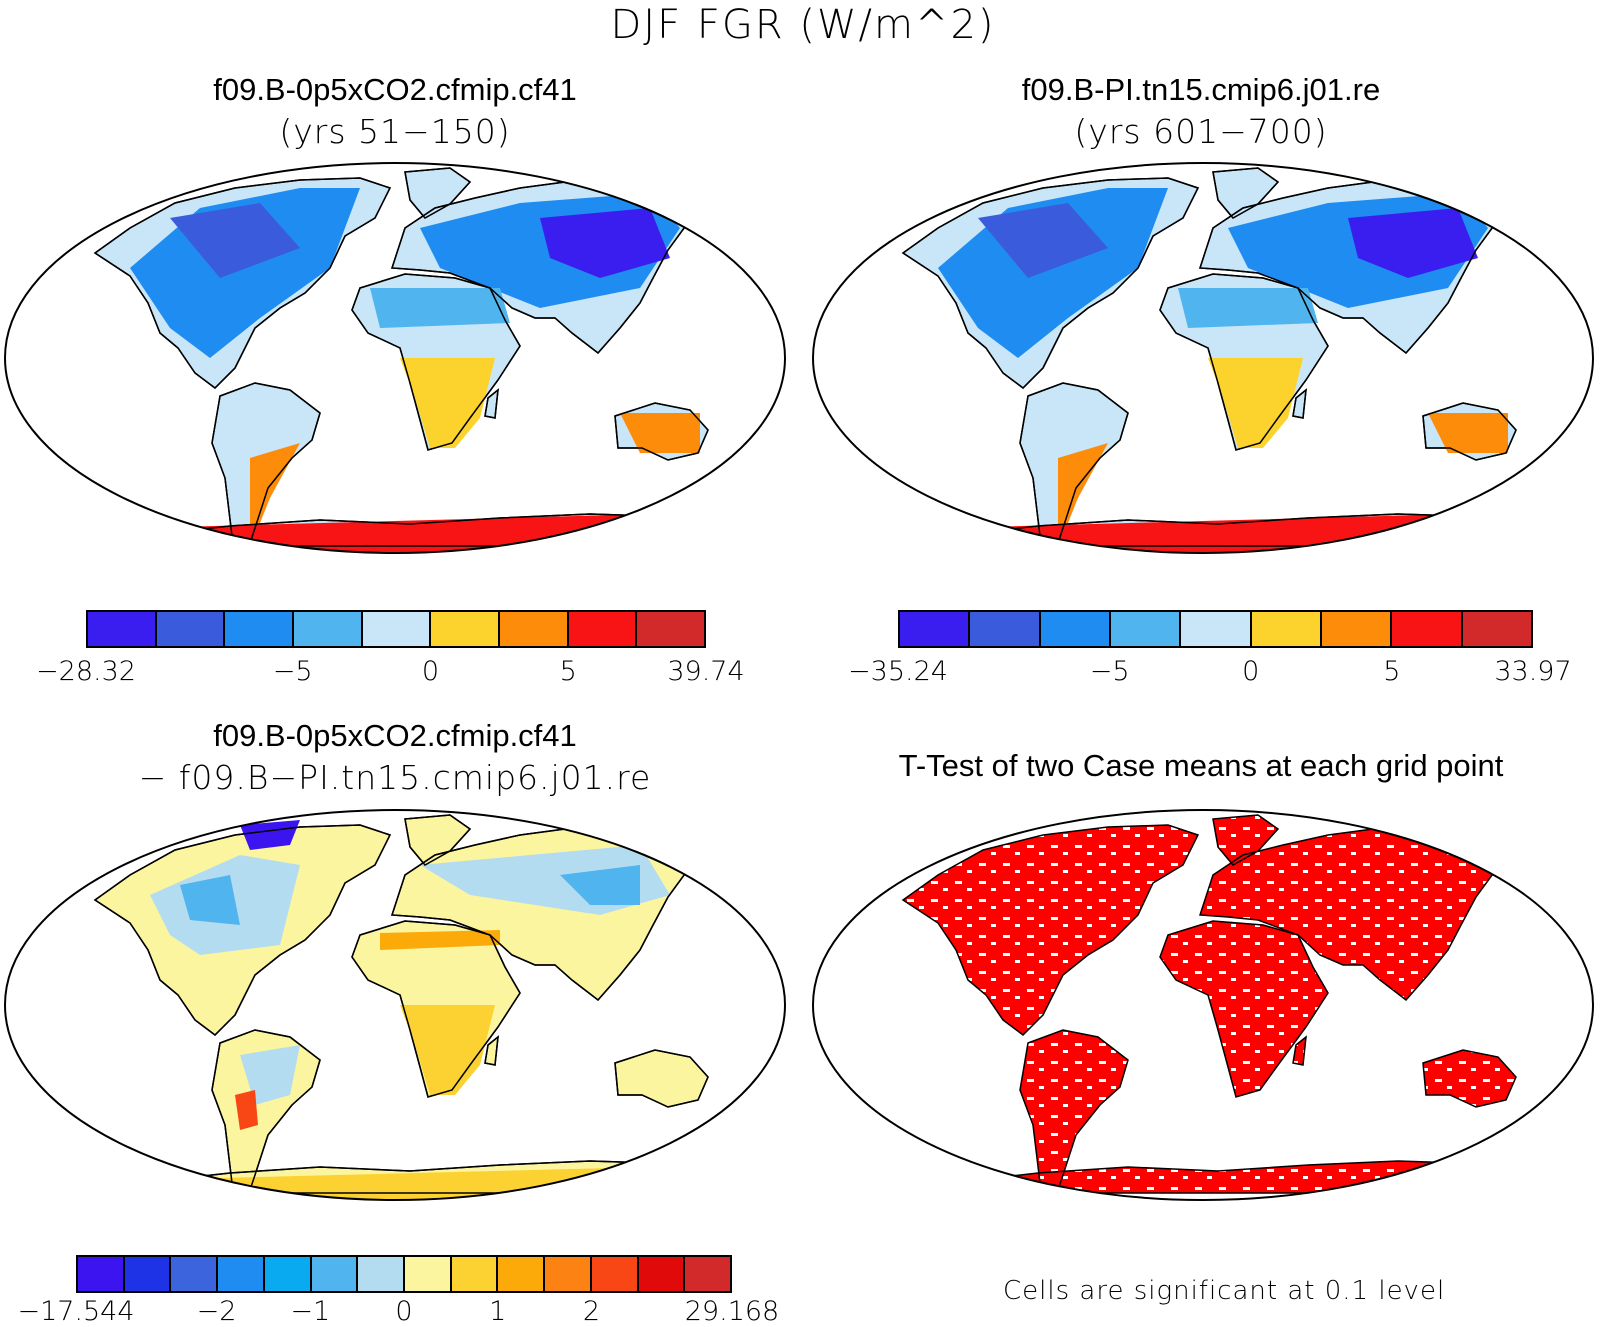 The image size is (1606, 1327). I want to click on colorbar-tick-label: 33.97, so click(1533, 671).